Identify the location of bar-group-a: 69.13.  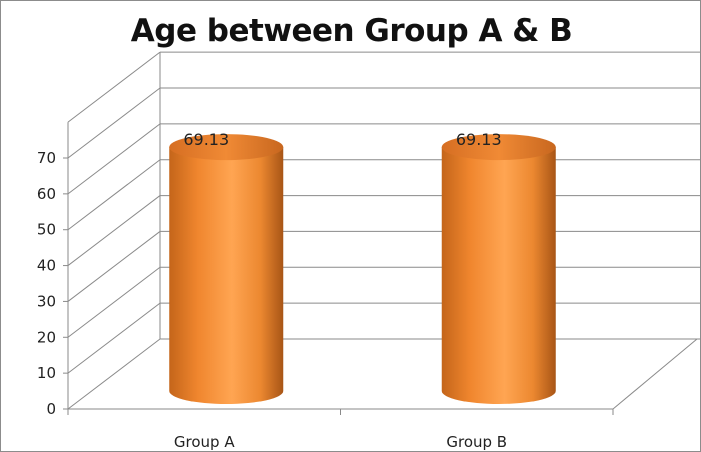
(226, 267).